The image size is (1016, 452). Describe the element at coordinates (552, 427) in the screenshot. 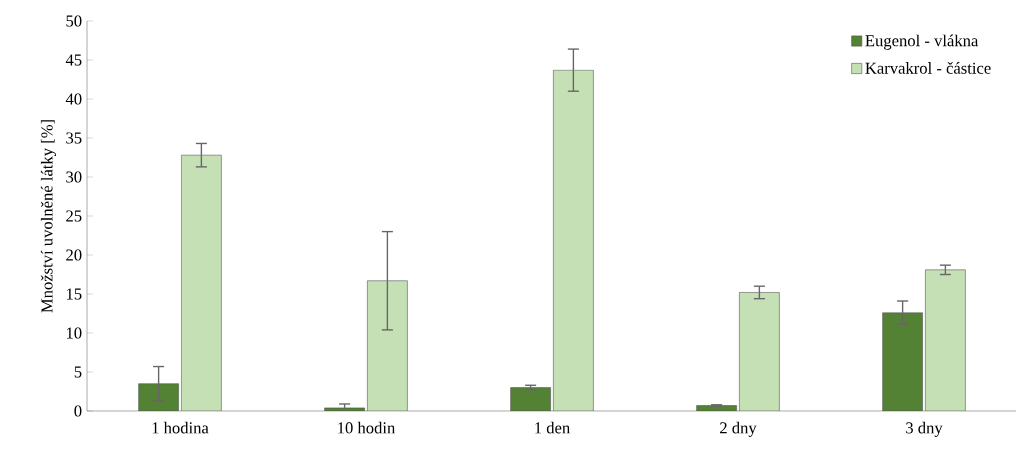

I see `x-tick-label: 1 den` at that location.